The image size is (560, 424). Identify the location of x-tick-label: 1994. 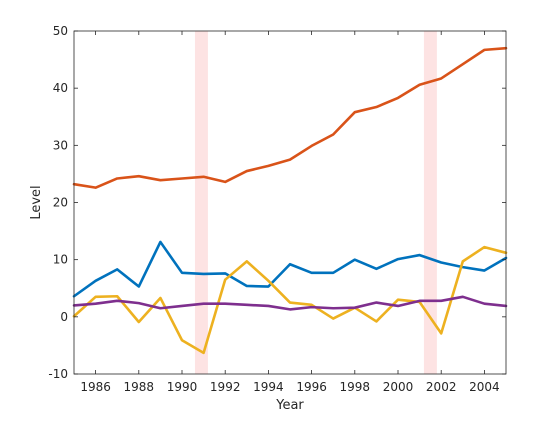
(268, 387).